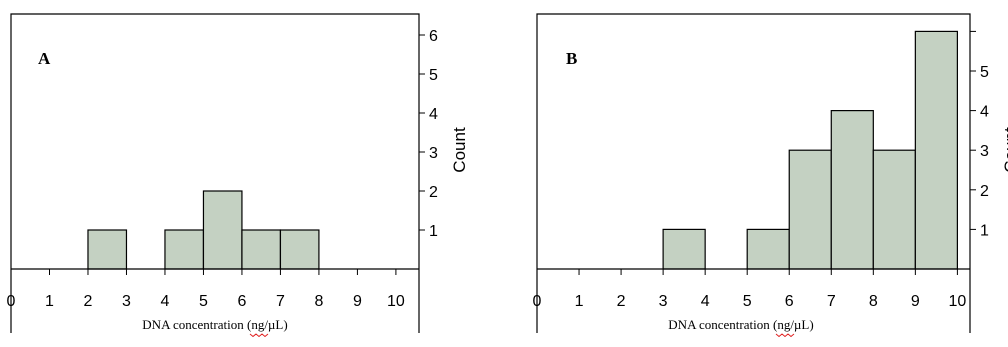  What do you see at coordinates (44, 58) in the screenshot?
I see `panel-letter: A` at bounding box center [44, 58].